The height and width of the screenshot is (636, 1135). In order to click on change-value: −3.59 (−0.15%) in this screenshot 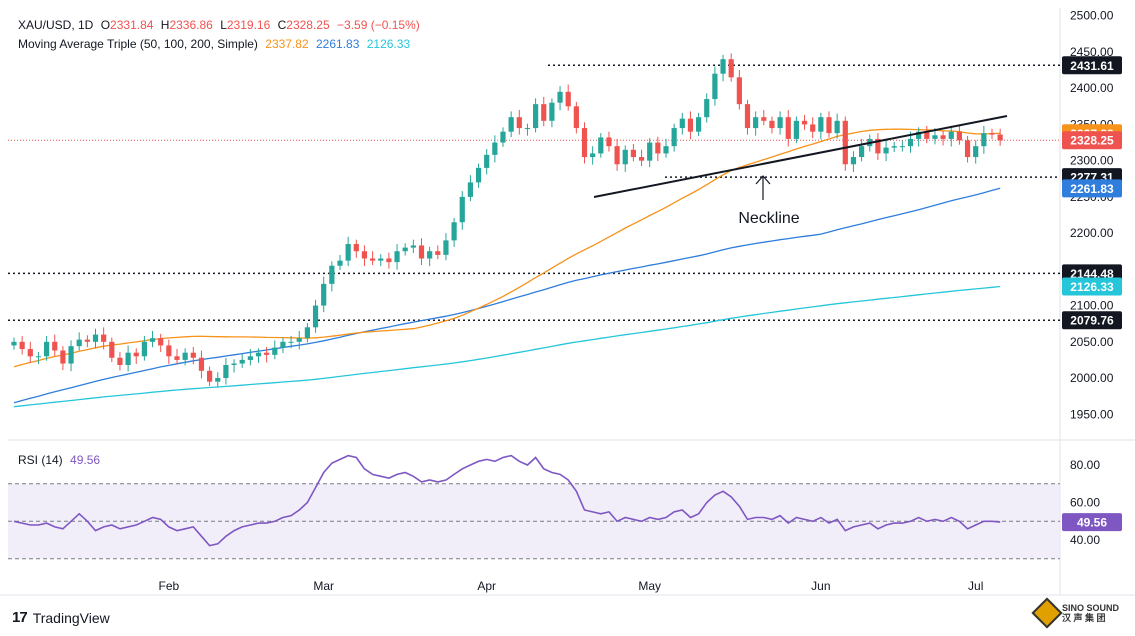, I will do `click(378, 25)`.